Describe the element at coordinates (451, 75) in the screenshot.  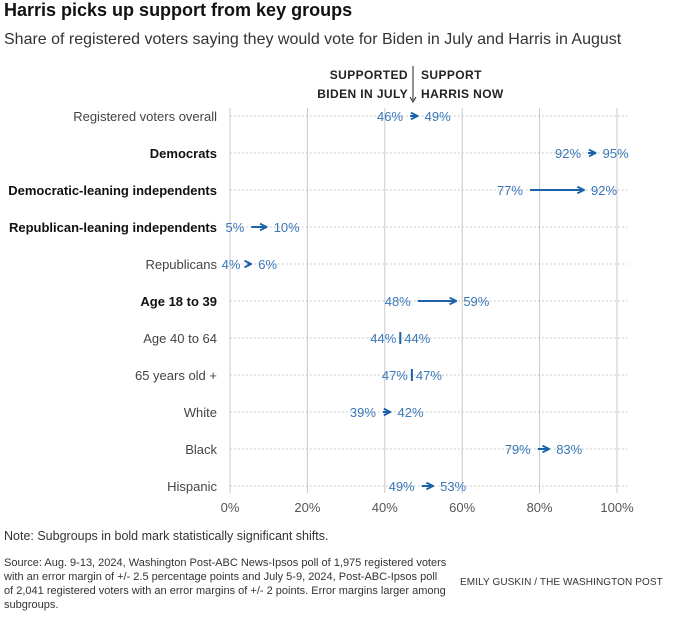
I see `header-harris-now: SUPPORT` at that location.